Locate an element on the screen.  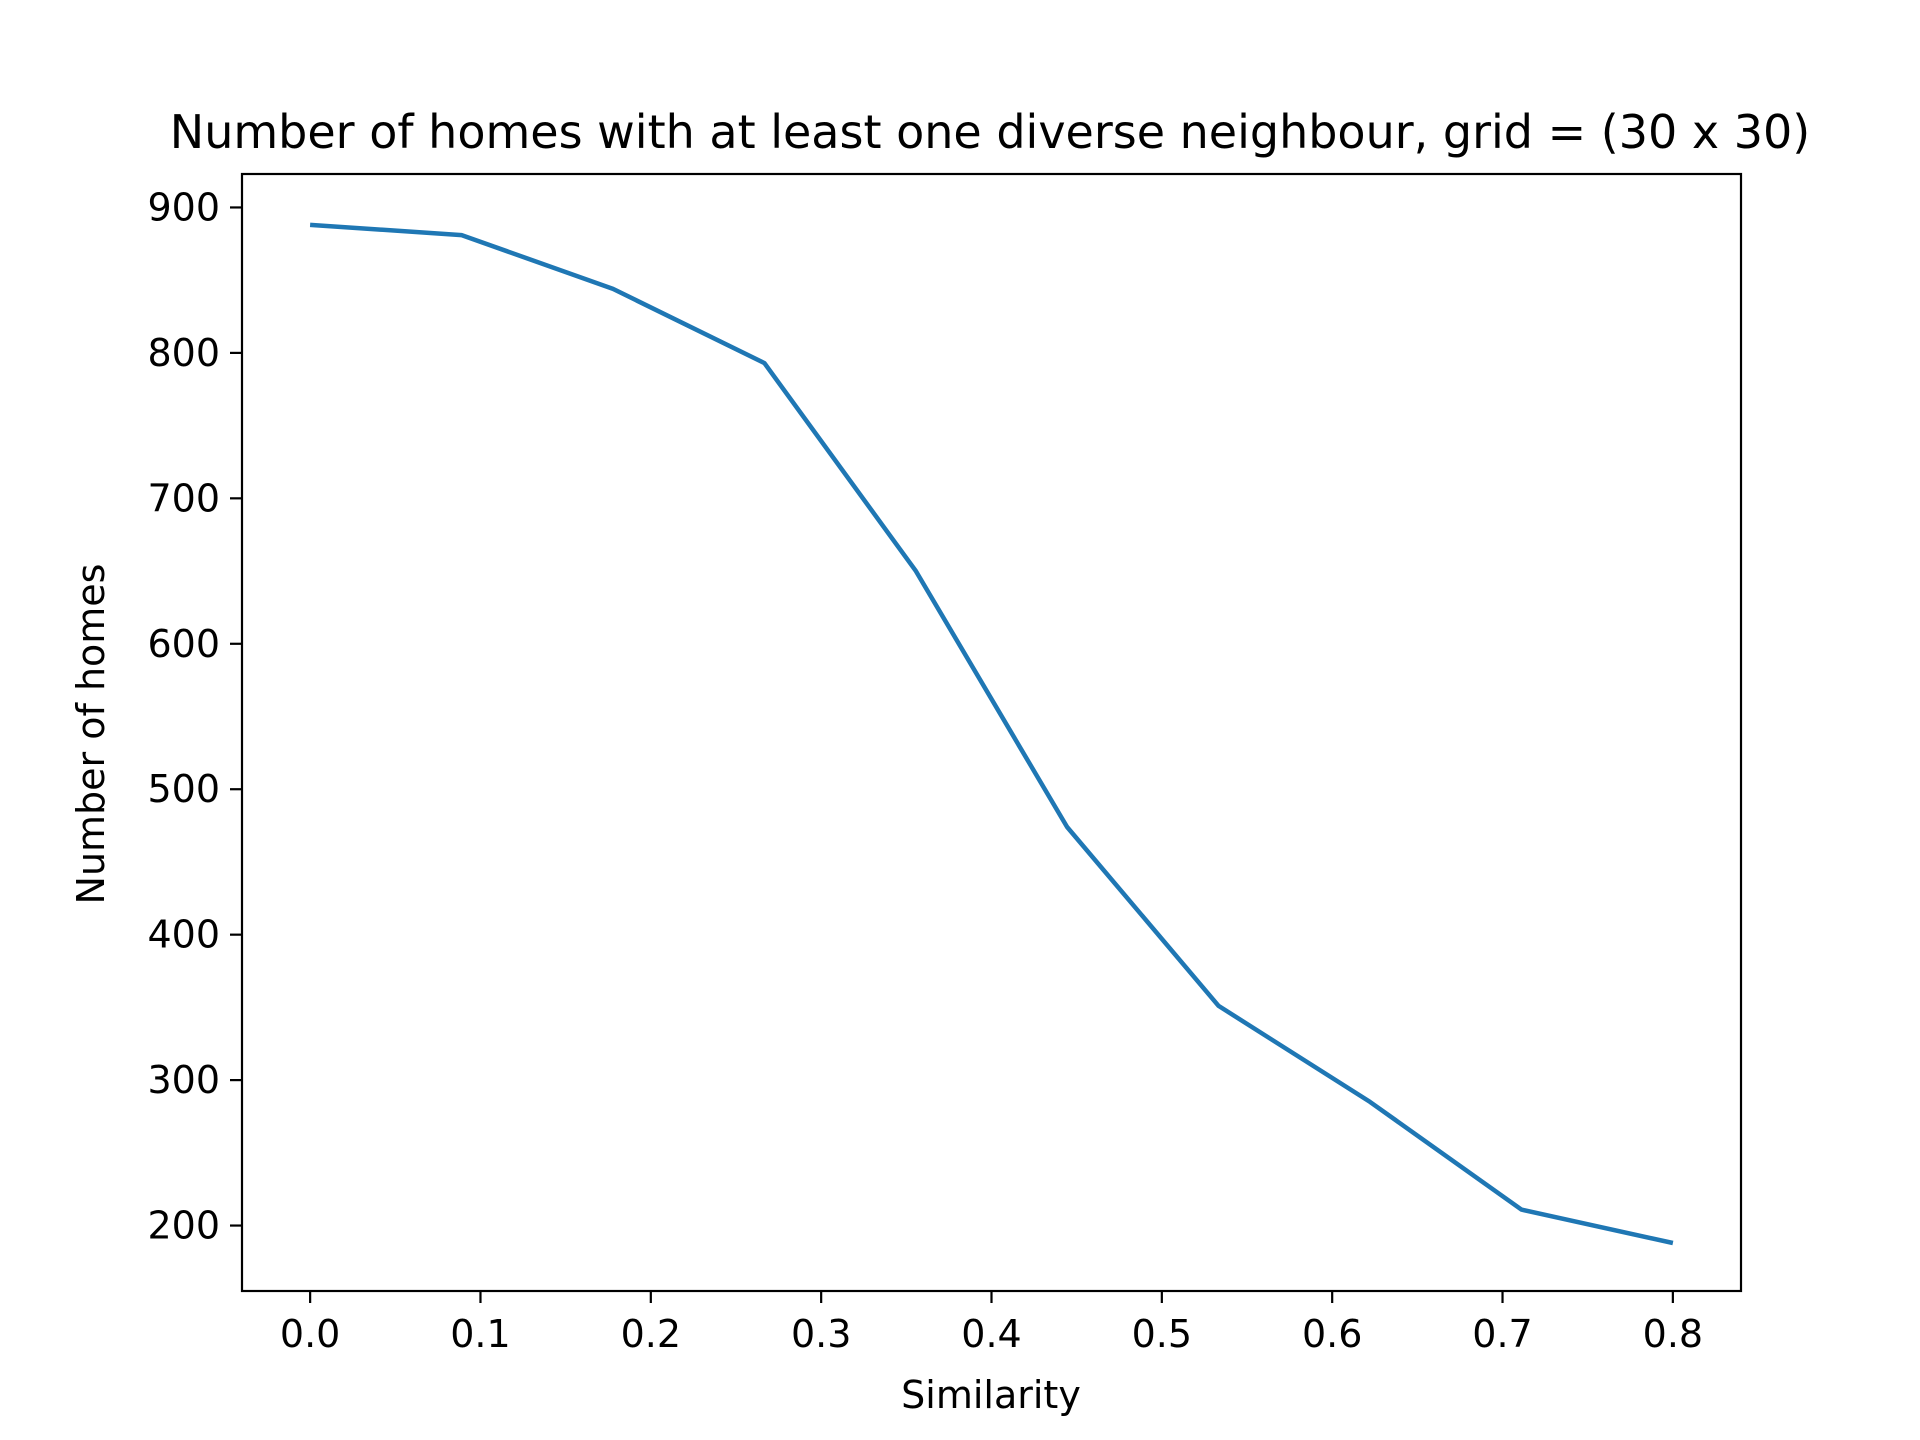
x-tick-label: 0.2 is located at coordinates (651, 1334).